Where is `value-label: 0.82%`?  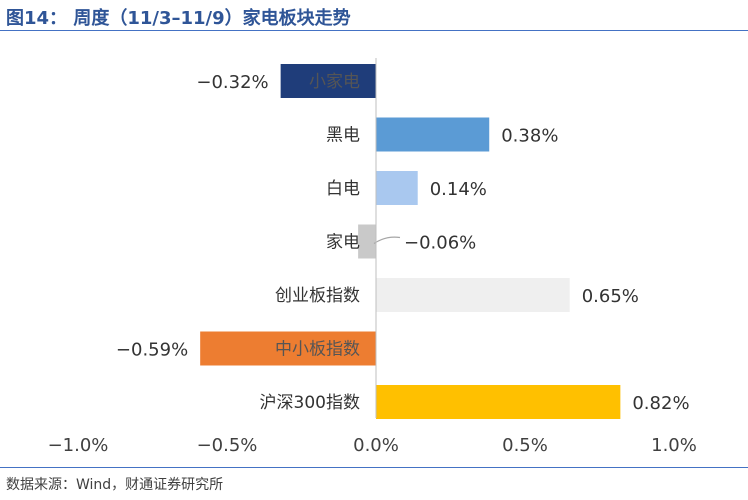
value-label: 0.82% is located at coordinates (660, 403).